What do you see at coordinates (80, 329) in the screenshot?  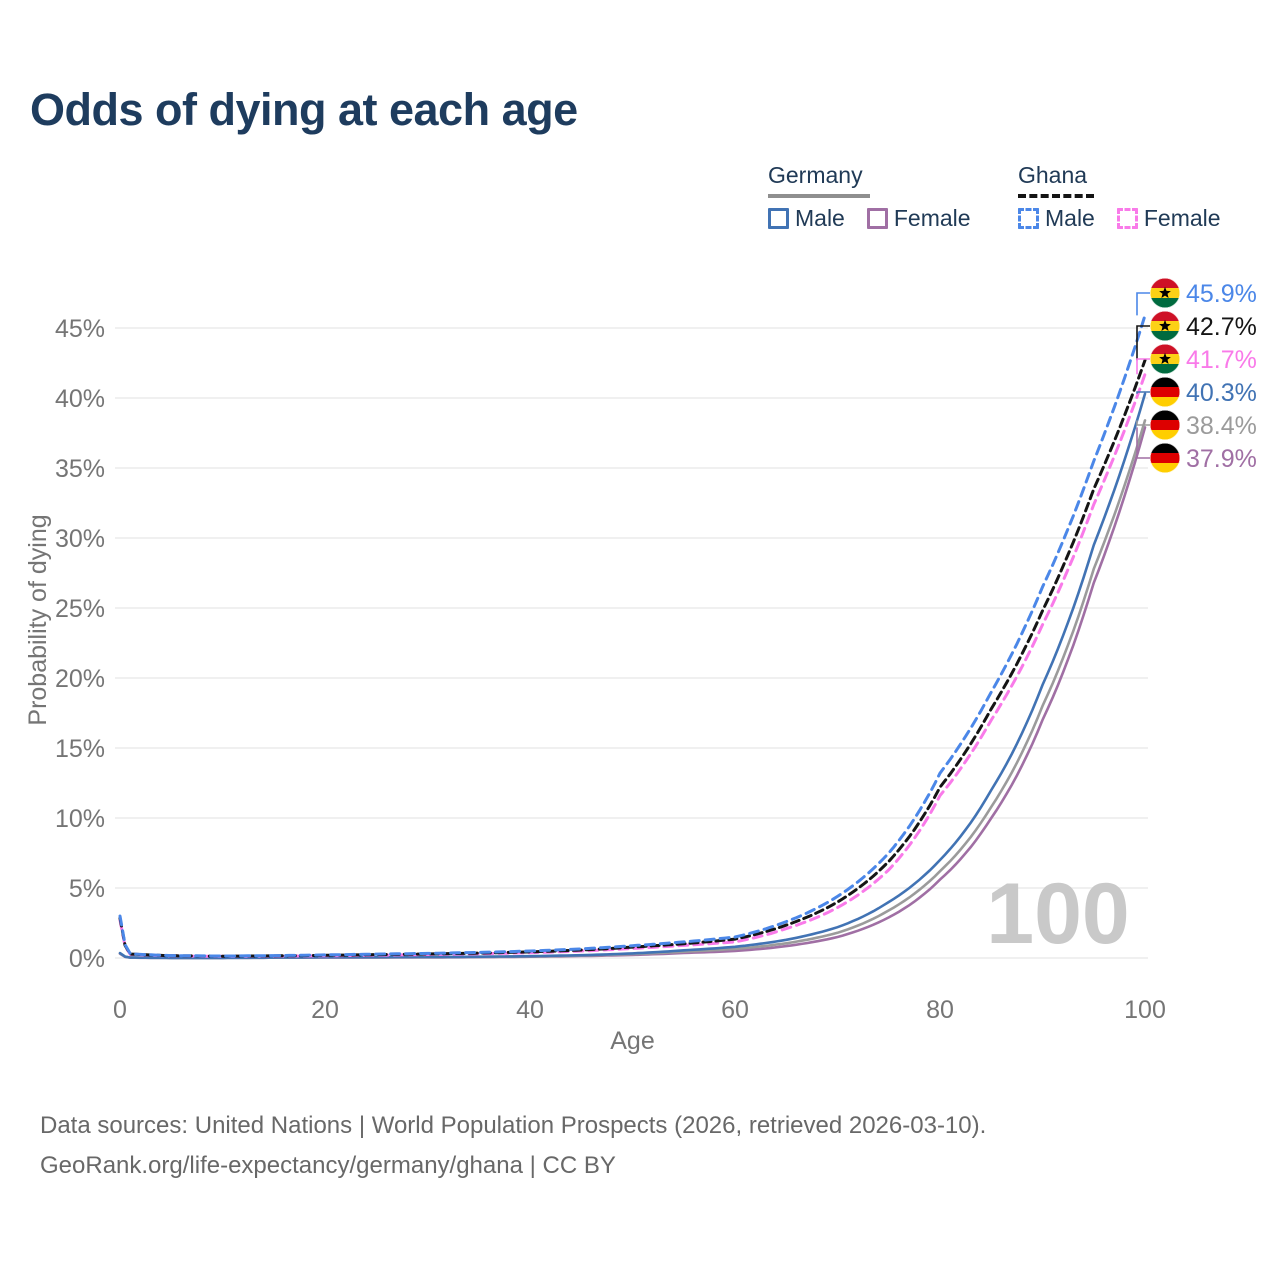 I see `y-tick-label: 45%` at bounding box center [80, 329].